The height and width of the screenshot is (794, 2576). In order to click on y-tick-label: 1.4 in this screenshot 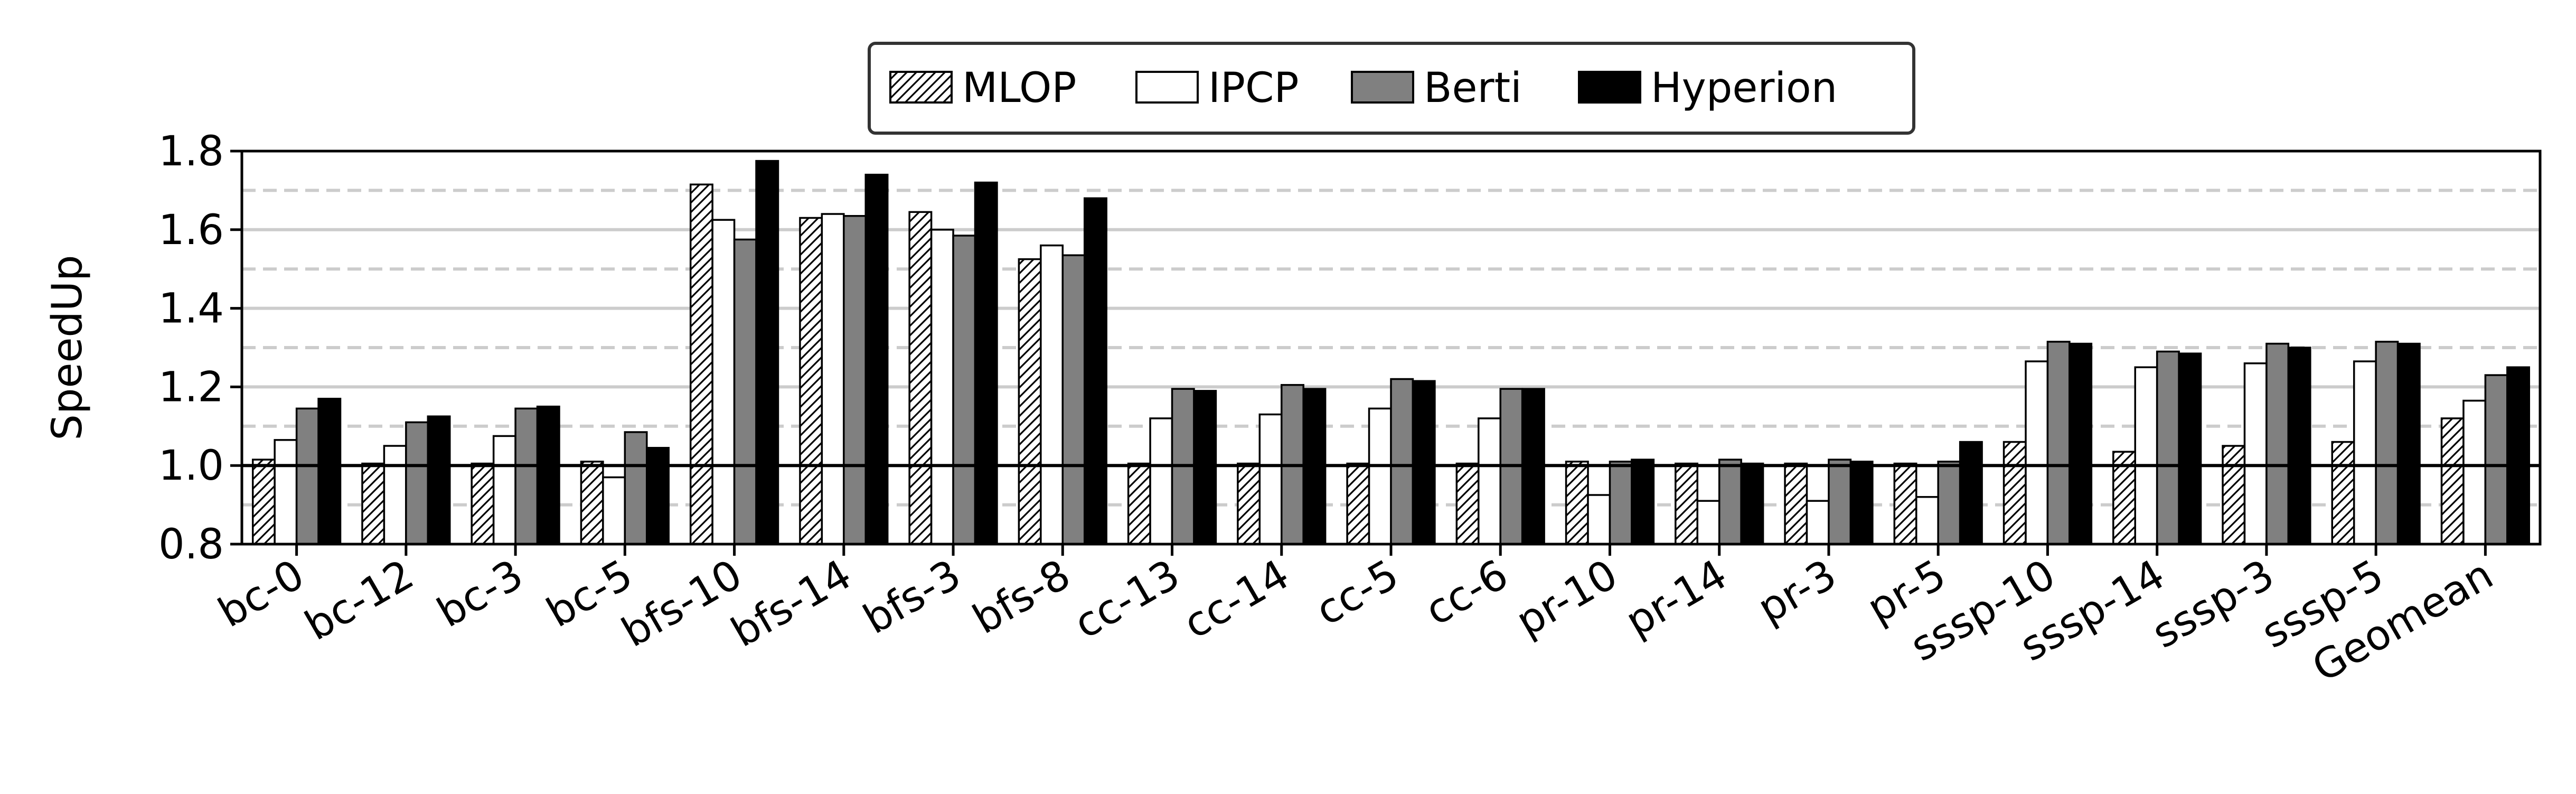, I will do `click(191, 309)`.